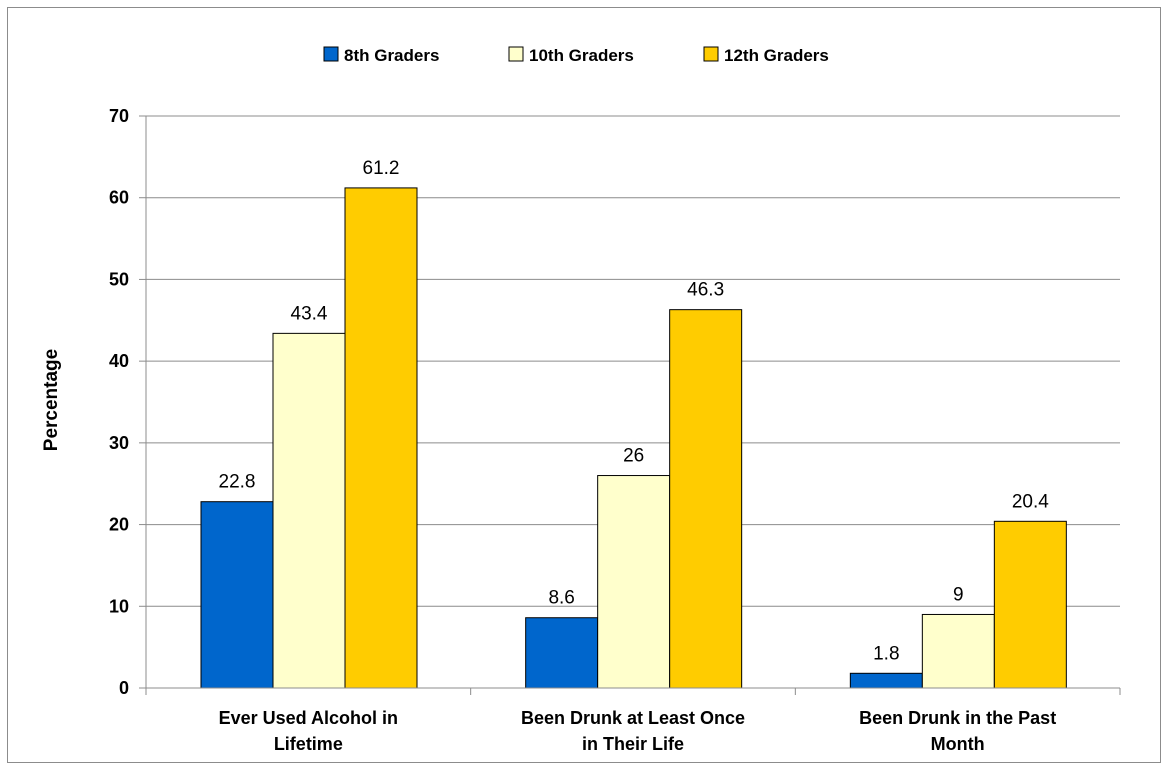 This screenshot has width=1169, height=770. What do you see at coordinates (958, 594) in the screenshot?
I see `data-label: 9` at bounding box center [958, 594].